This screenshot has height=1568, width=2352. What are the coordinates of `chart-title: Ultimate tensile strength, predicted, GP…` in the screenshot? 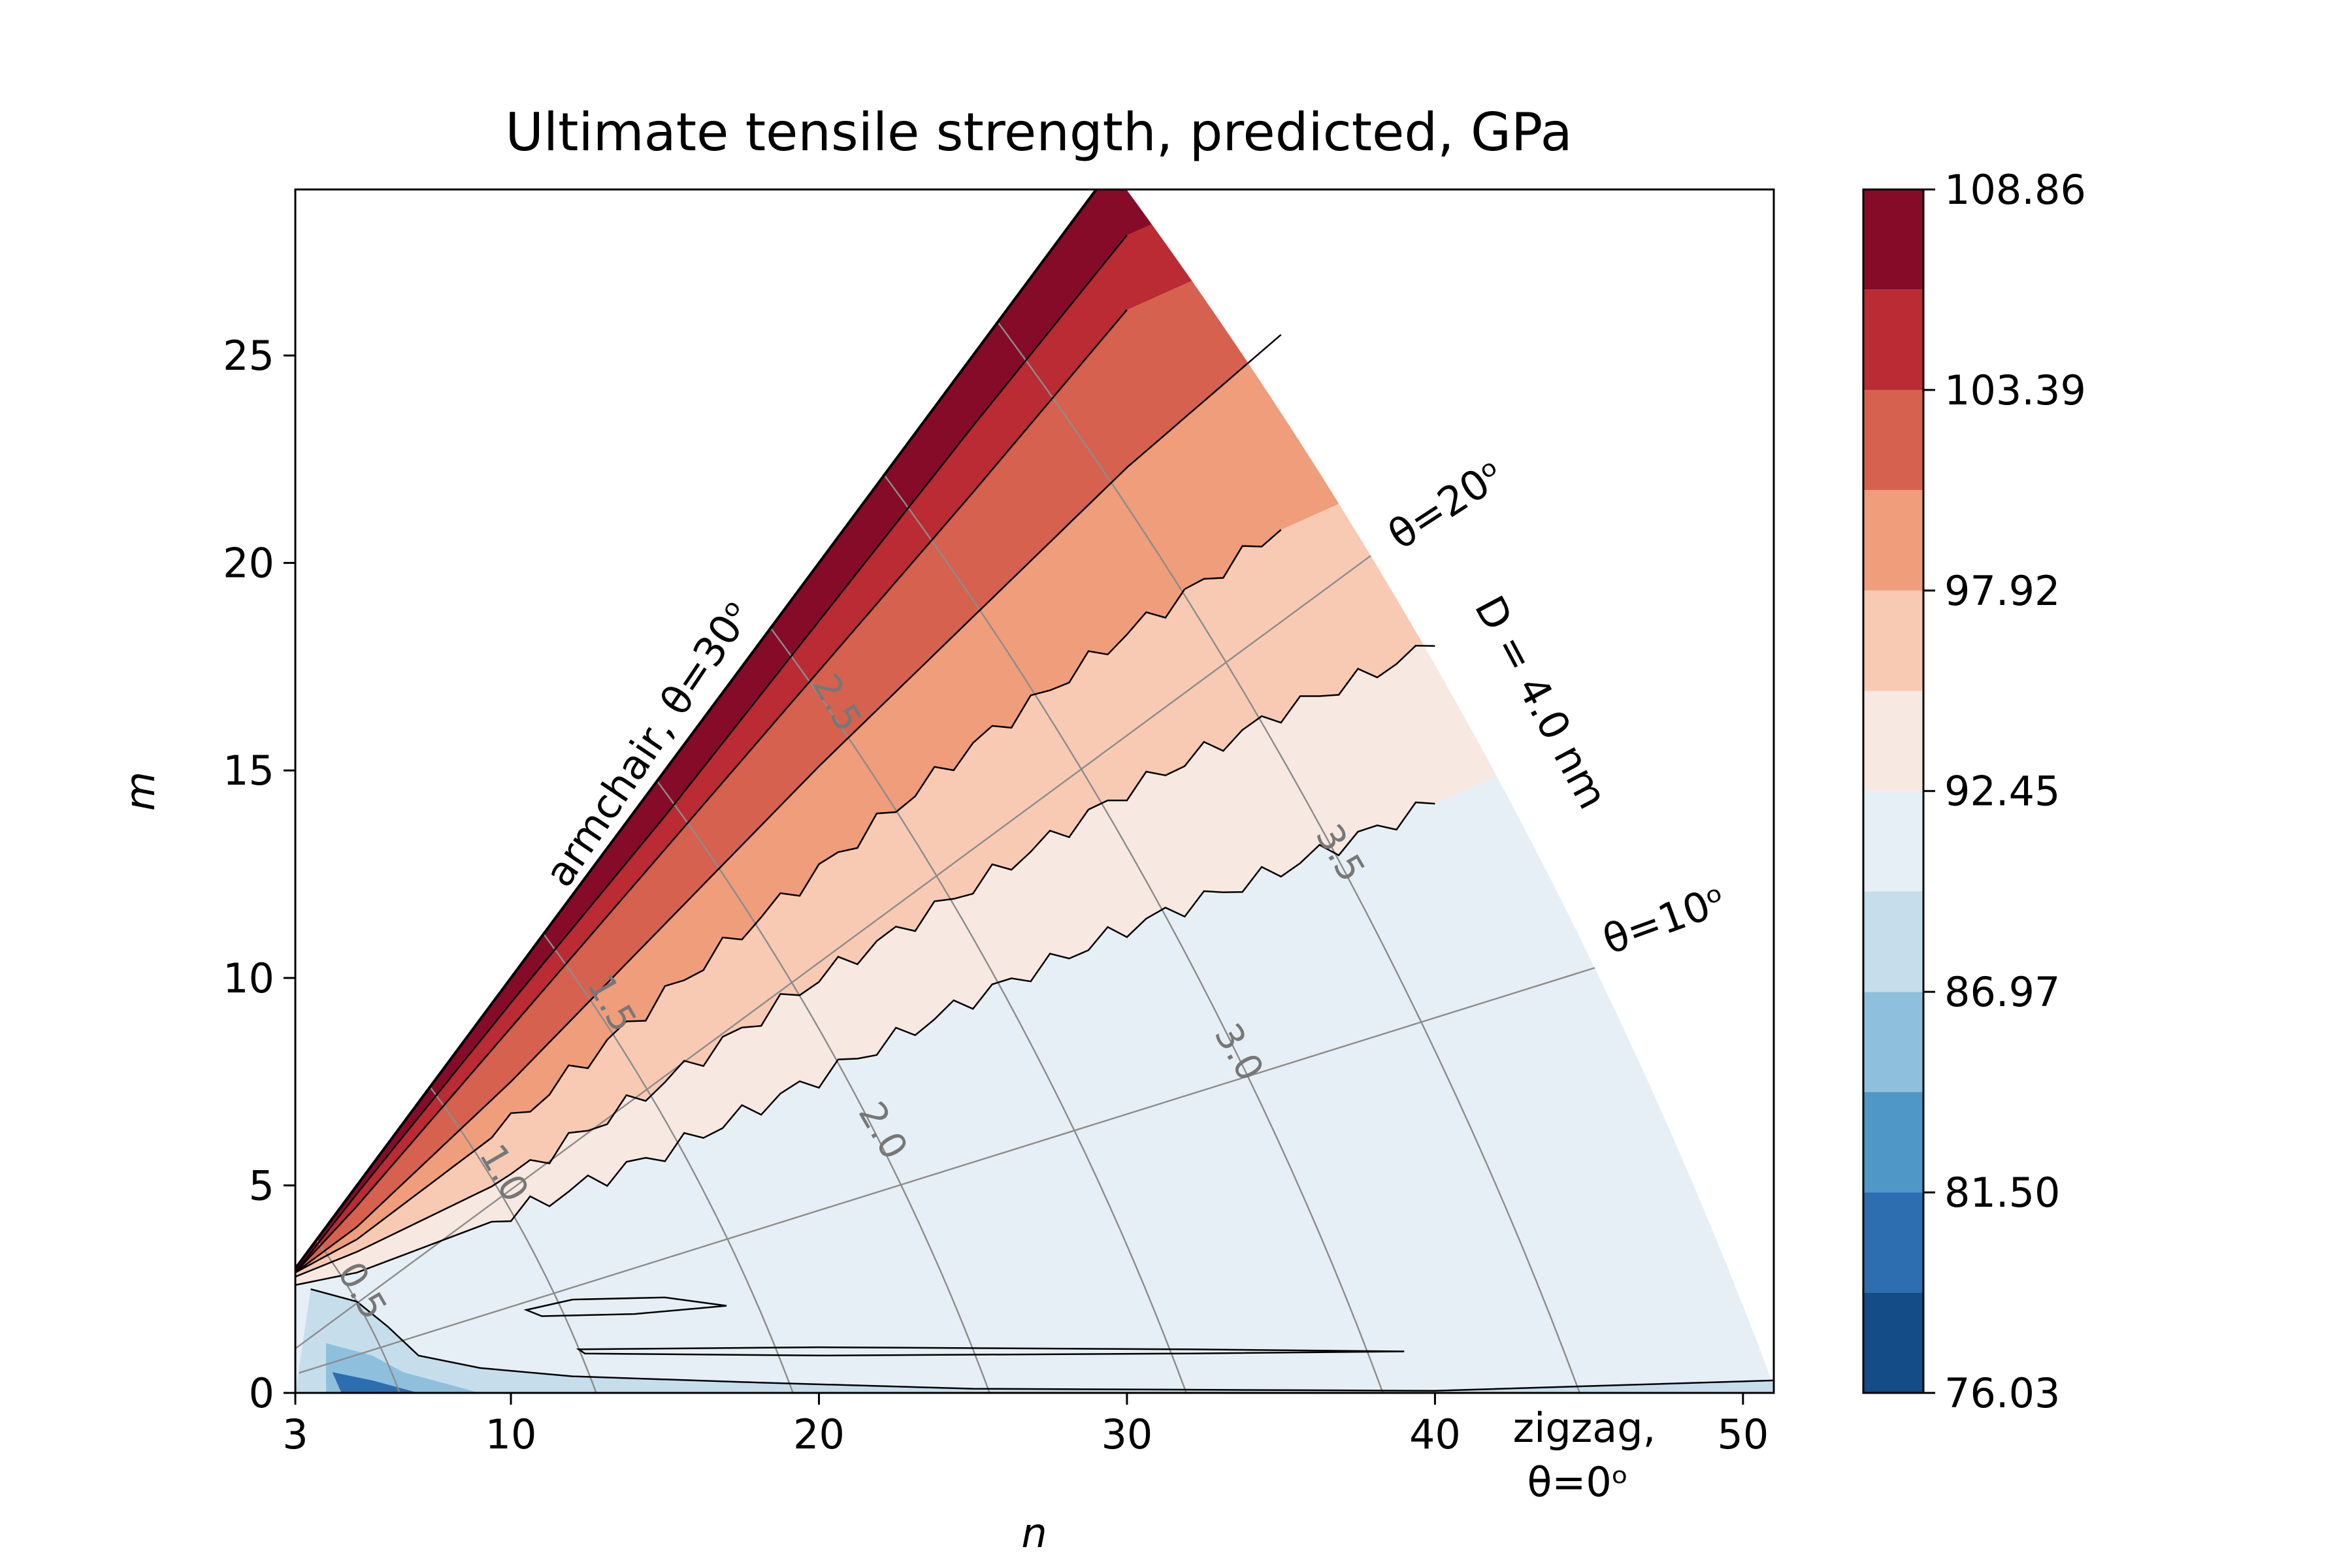 It's located at (1038, 132).